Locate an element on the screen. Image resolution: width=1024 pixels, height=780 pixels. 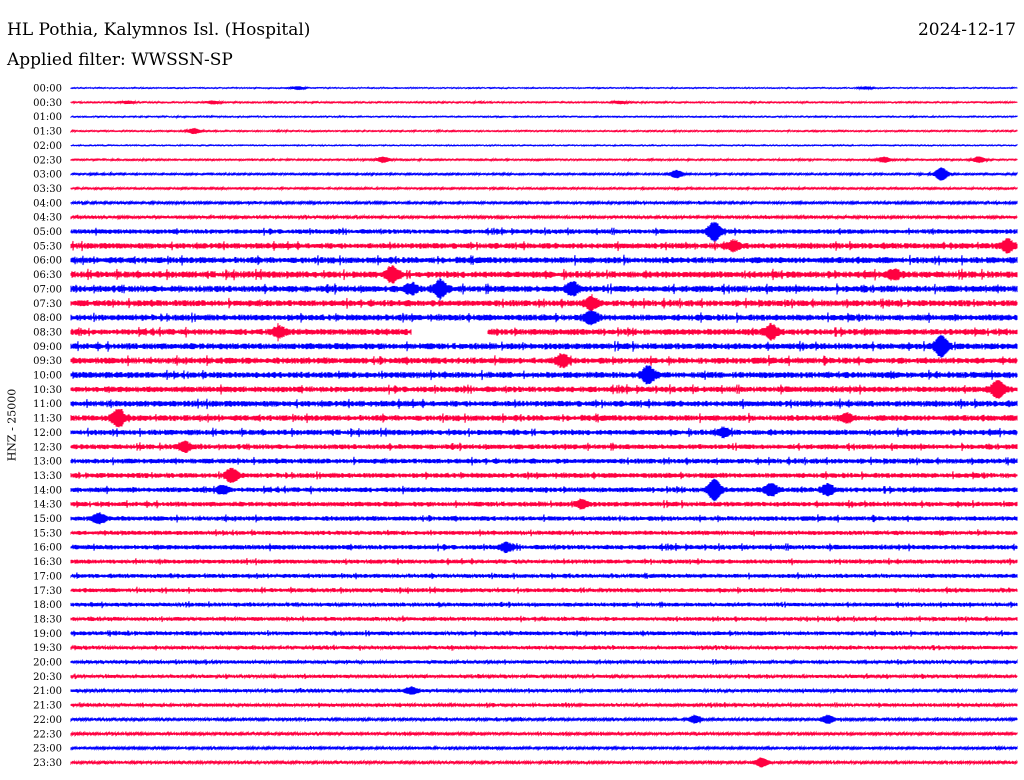
row-time-label: 15:30 is located at coordinates (47, 533).